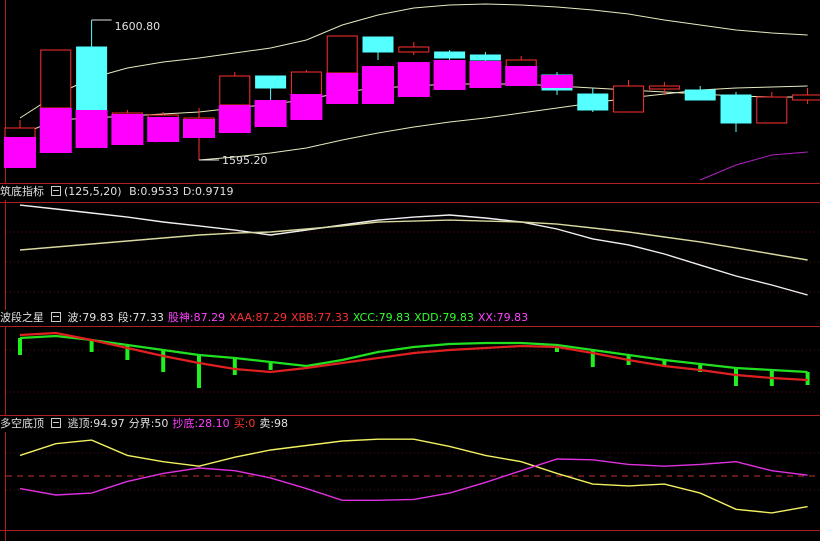 This screenshot has height=541, width=820. I want to click on readout: 逃顶:94.97, so click(96, 423).